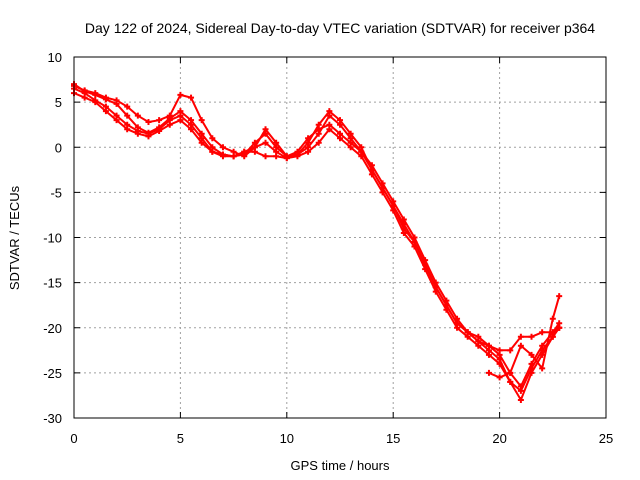 The width and height of the screenshot is (640, 480). Describe the element at coordinates (52, 418) in the screenshot. I see `y-tick-label: -30` at that location.